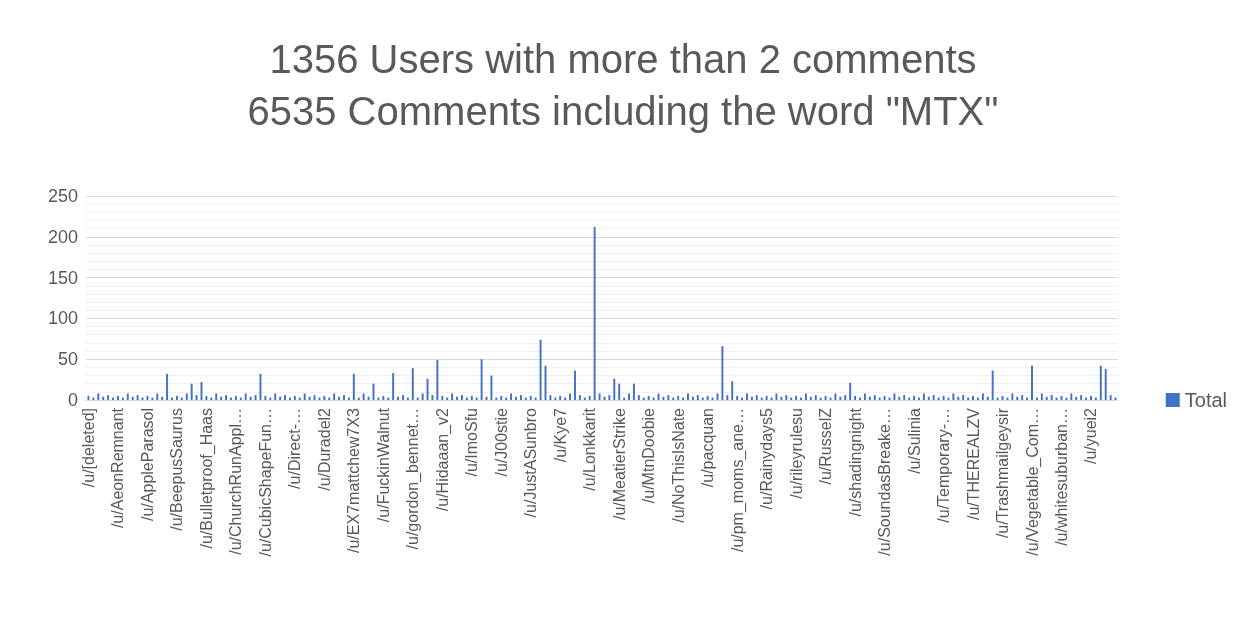 This screenshot has width=1246, height=628. I want to click on x-tick-label: /u/EX7mattchew7X3, so click(354, 480).